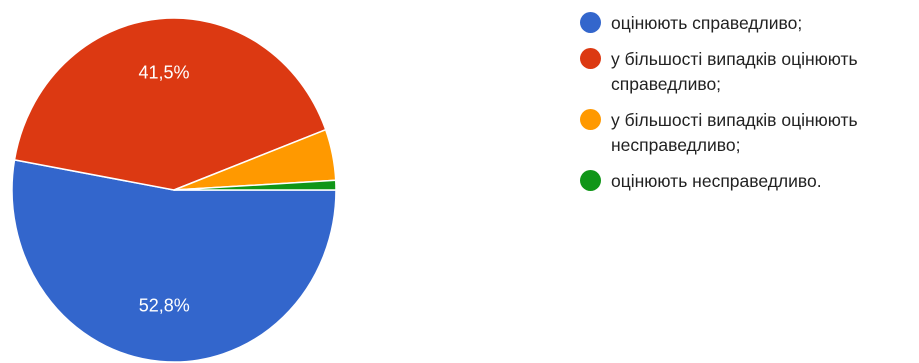 The image size is (919, 363). Describe the element at coordinates (716, 181) in the screenshot. I see `legend-label: оцінюють несправедливо.` at that location.